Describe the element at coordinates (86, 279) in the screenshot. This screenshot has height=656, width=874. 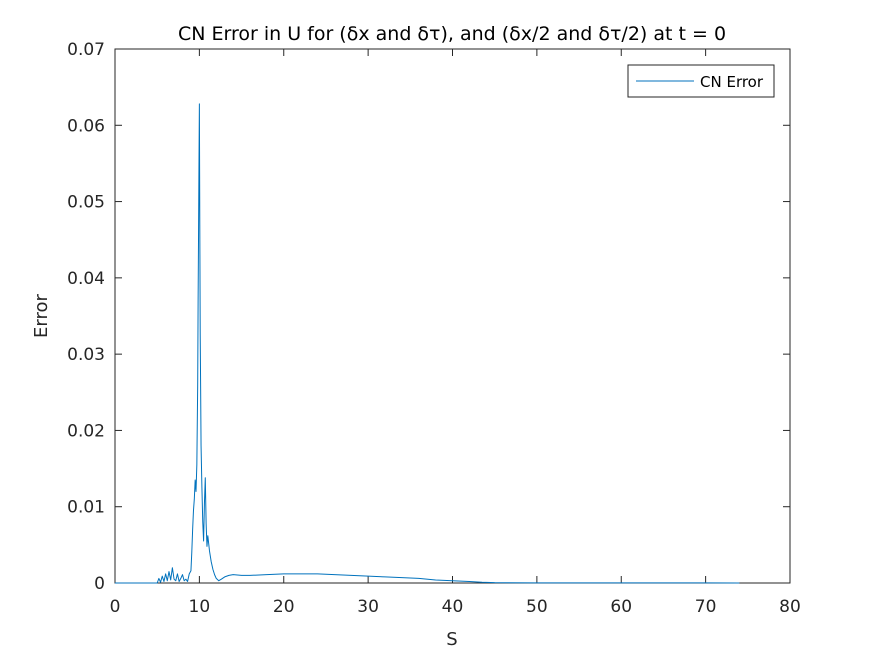
I see `y-tick-label: 0.04` at that location.